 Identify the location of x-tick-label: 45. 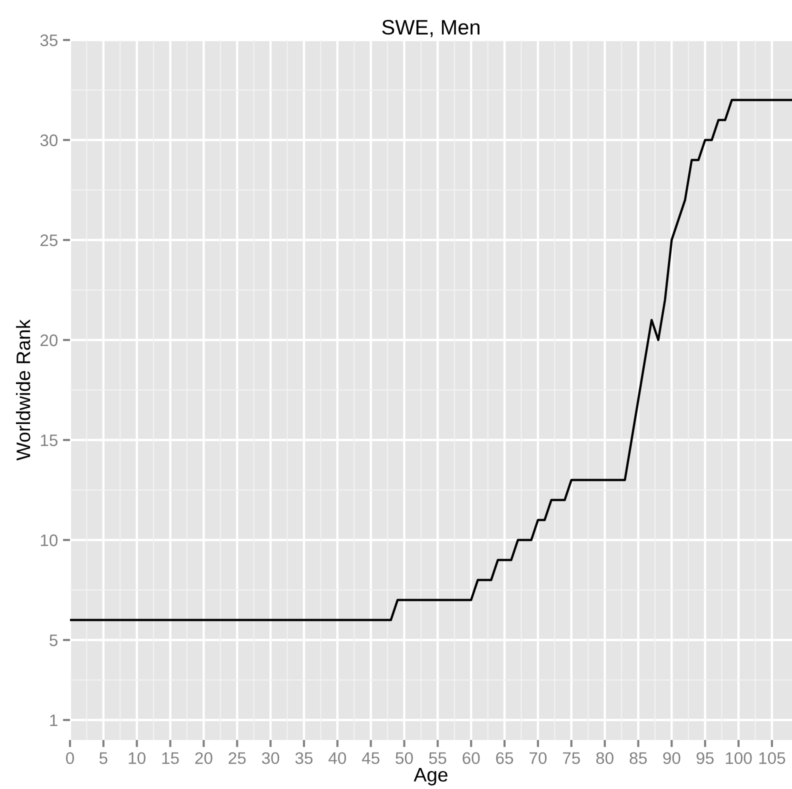
(371, 758).